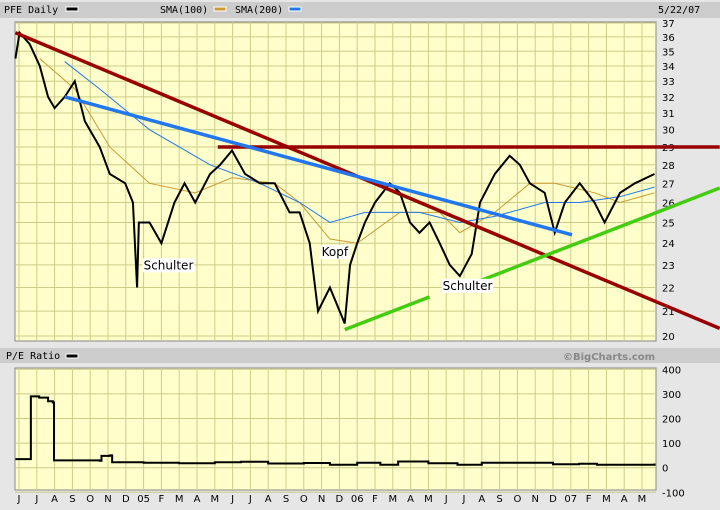  I want to click on y-tick-label: 34, so click(668, 67).